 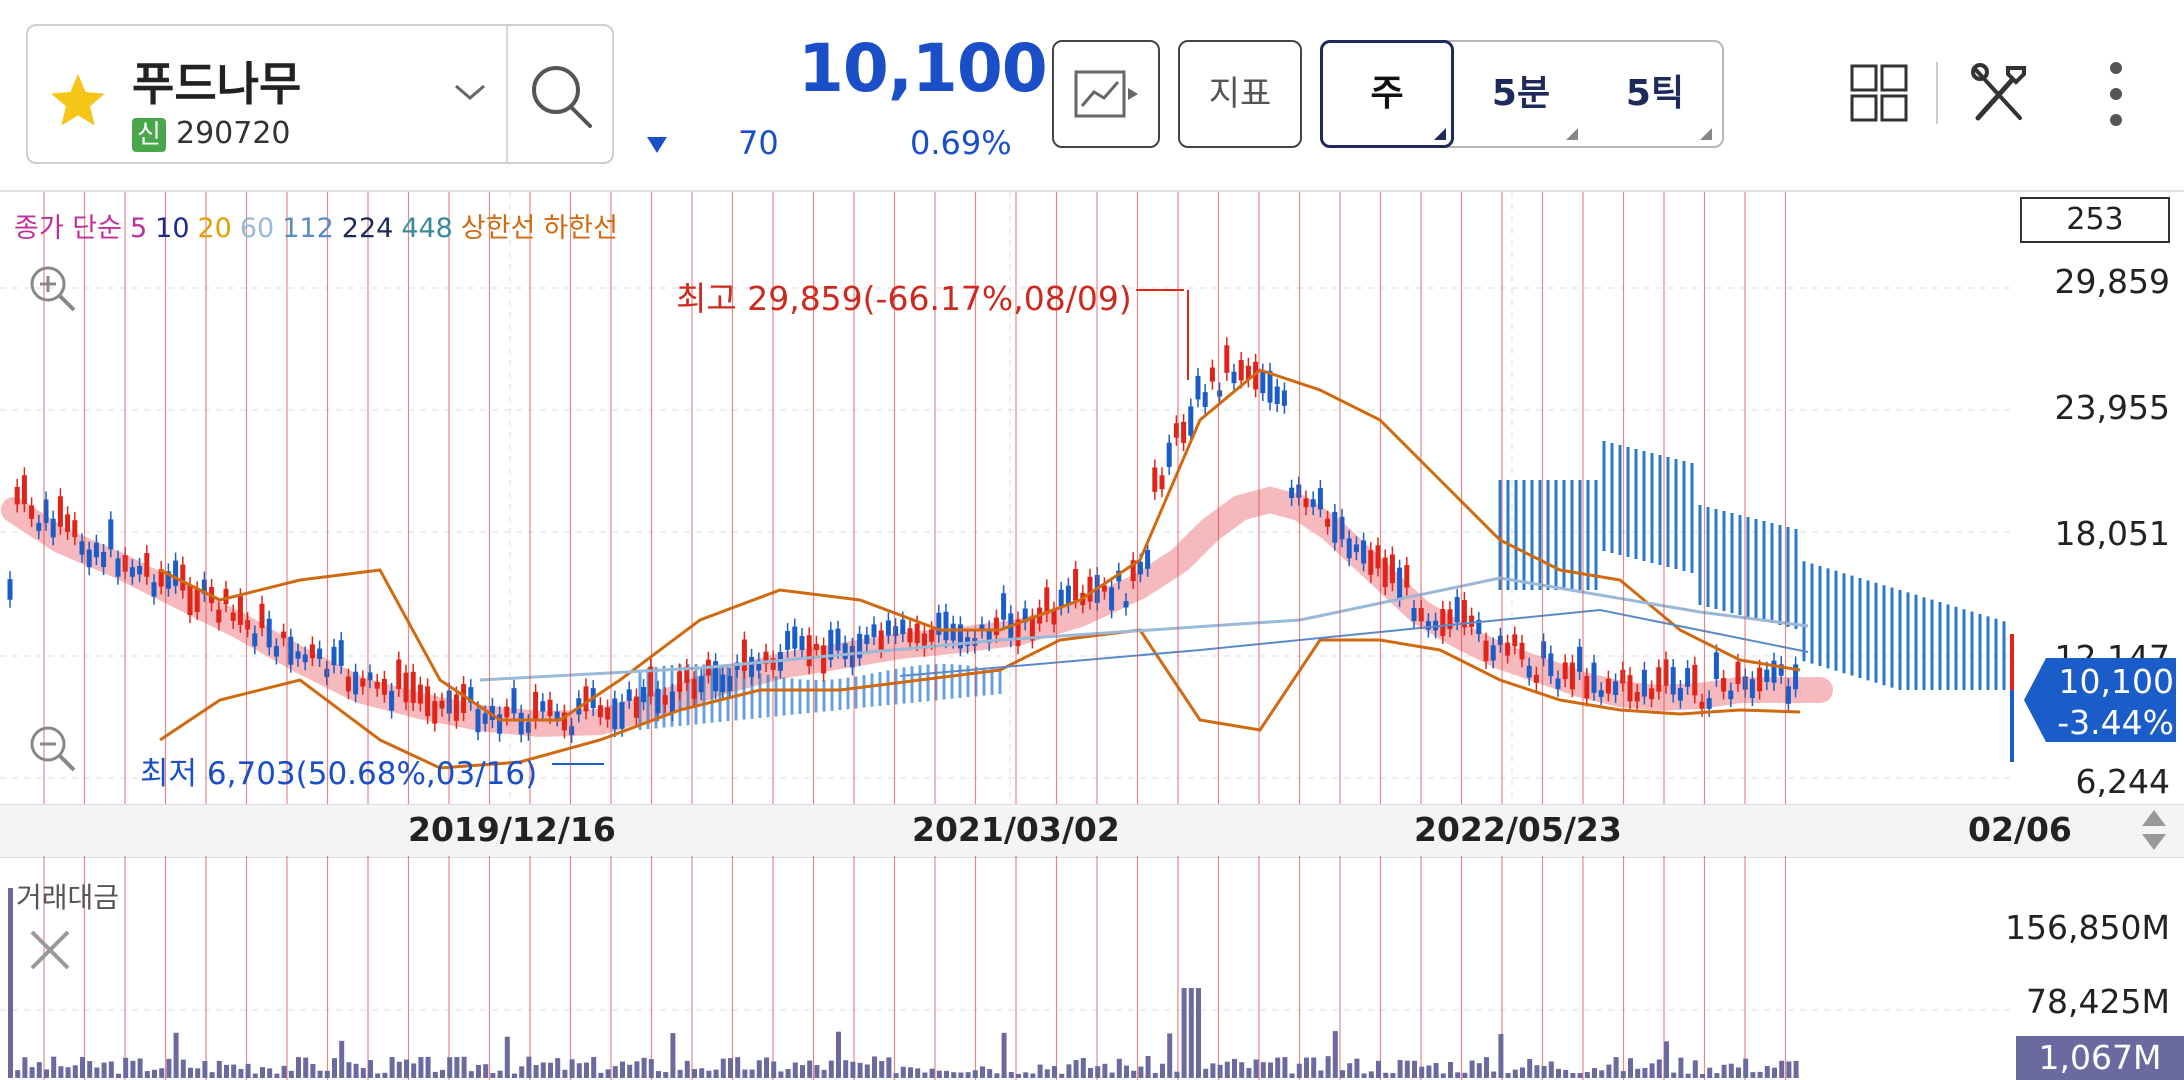 What do you see at coordinates (2116, 94) in the screenshot?
I see `more-options-icon` at bounding box center [2116, 94].